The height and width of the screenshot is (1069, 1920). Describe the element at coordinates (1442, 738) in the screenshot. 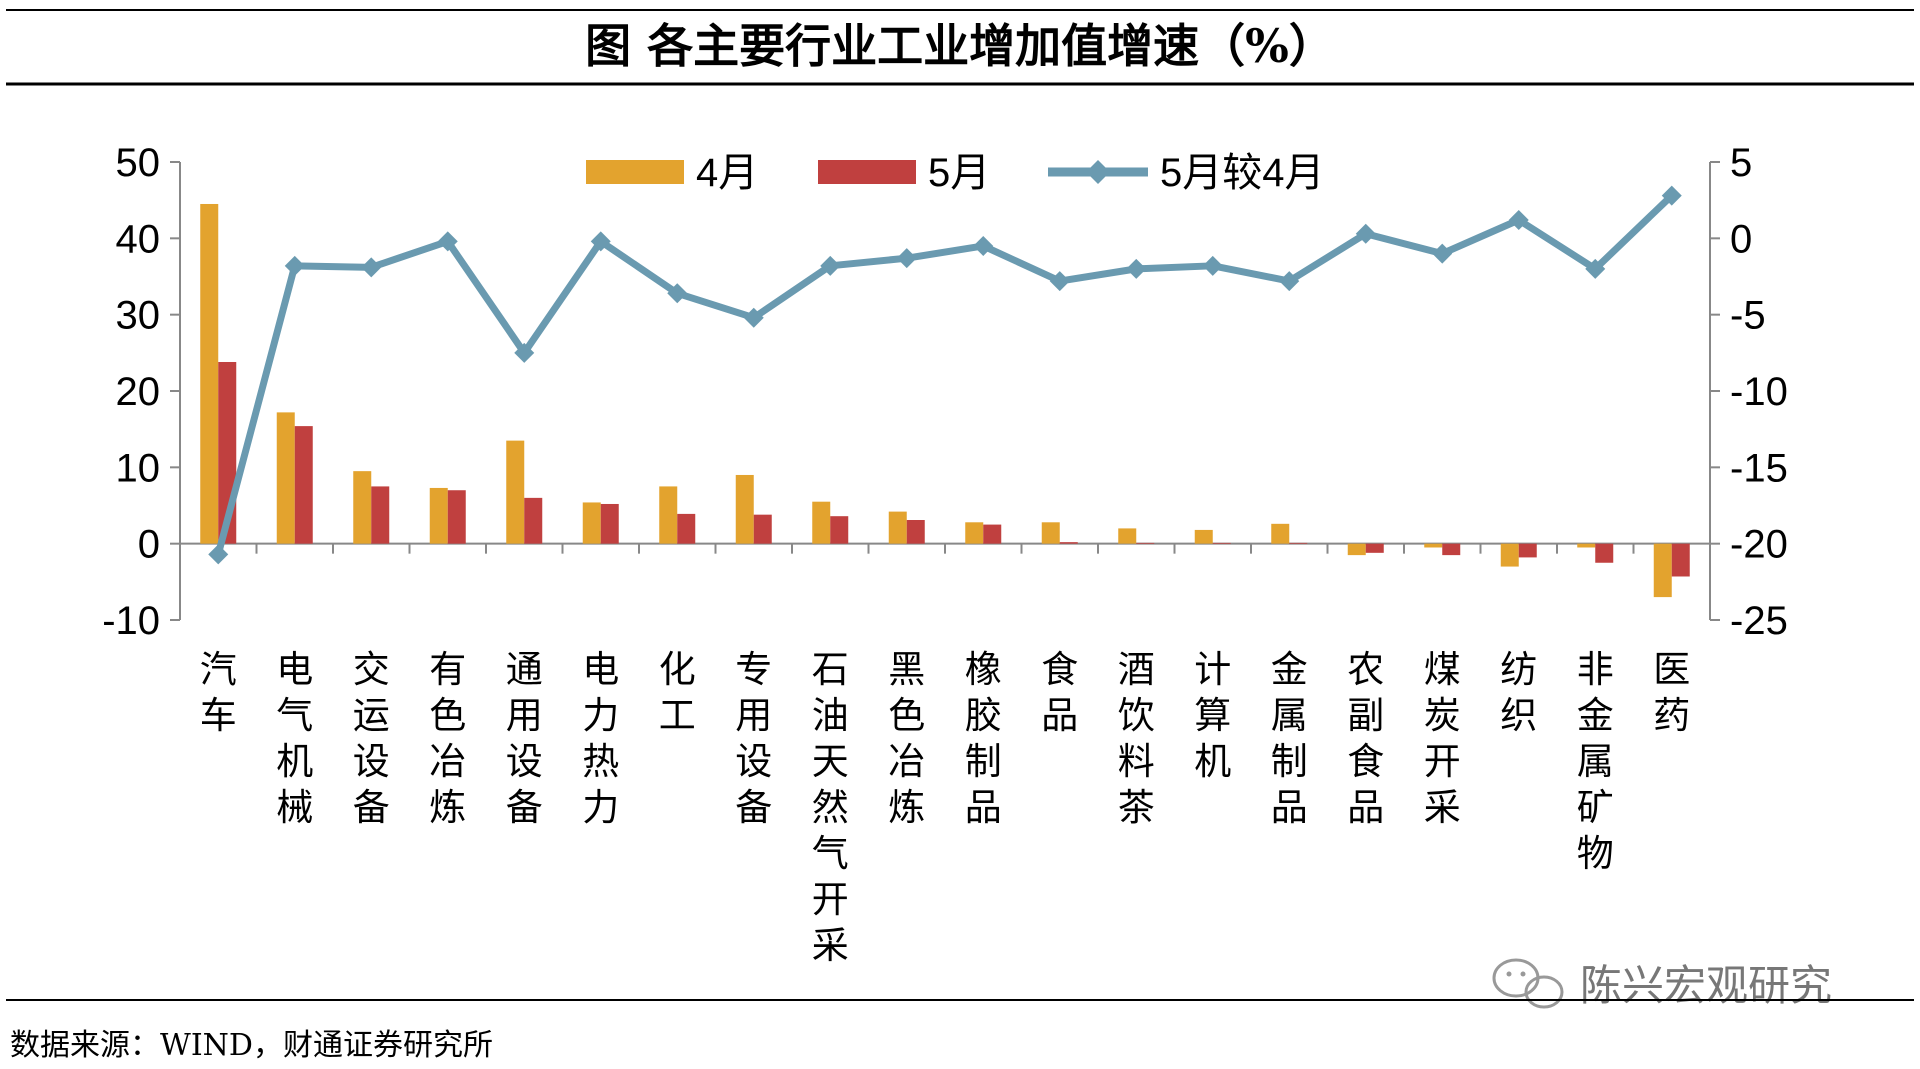

I see `category-label: 煤炭开采` at that location.